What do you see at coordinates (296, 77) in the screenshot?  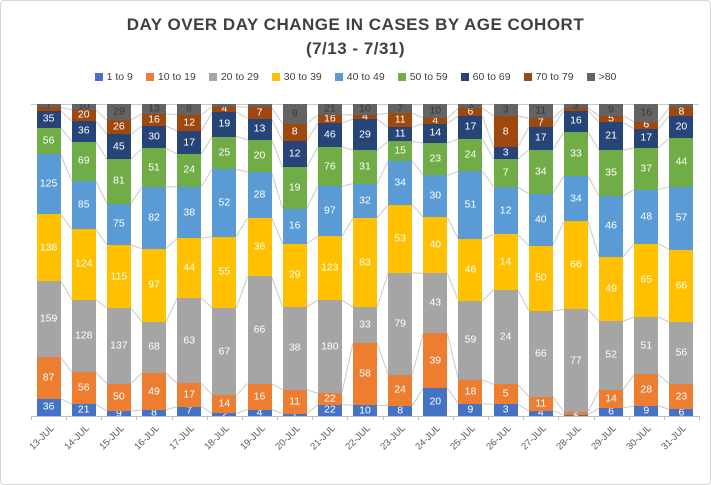 I see `legend-item-30-to-39: 30 to 39` at bounding box center [296, 77].